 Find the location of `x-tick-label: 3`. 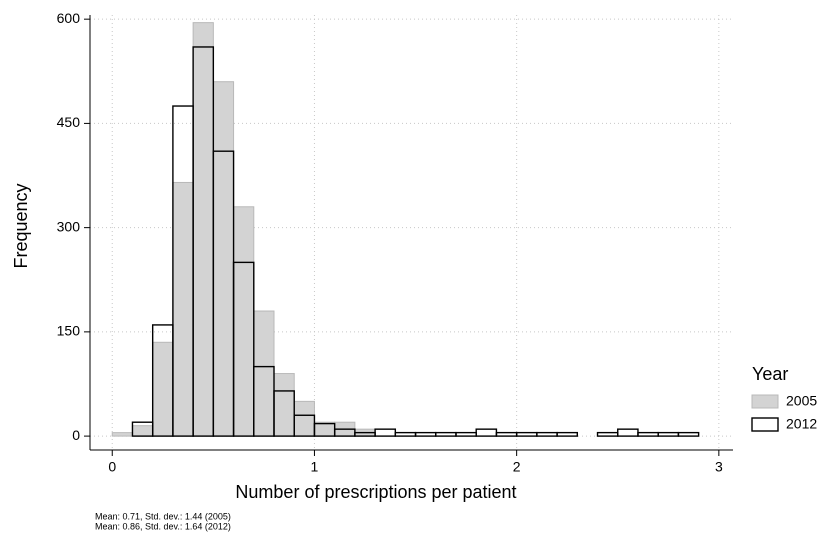

x-tick-label: 3 is located at coordinates (719, 467).